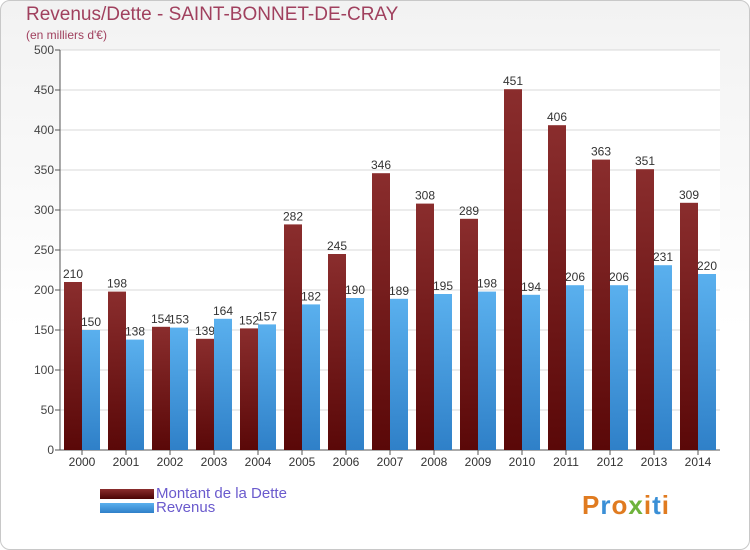 This screenshot has height=550, width=750. What do you see at coordinates (293, 337) in the screenshot?
I see `bar-dette-2005` at bounding box center [293, 337].